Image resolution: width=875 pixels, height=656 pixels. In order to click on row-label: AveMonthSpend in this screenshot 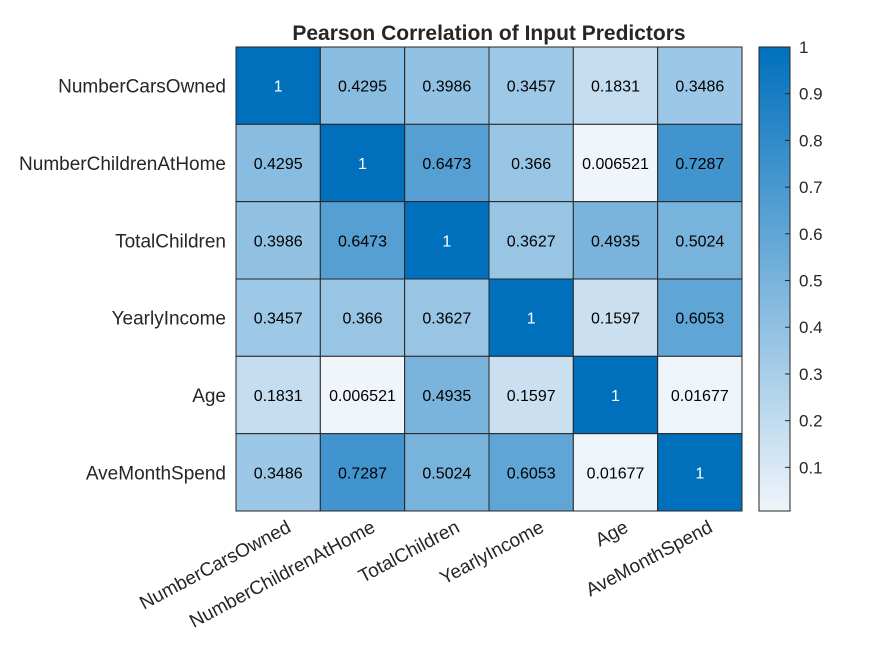, I will do `click(156, 473)`.